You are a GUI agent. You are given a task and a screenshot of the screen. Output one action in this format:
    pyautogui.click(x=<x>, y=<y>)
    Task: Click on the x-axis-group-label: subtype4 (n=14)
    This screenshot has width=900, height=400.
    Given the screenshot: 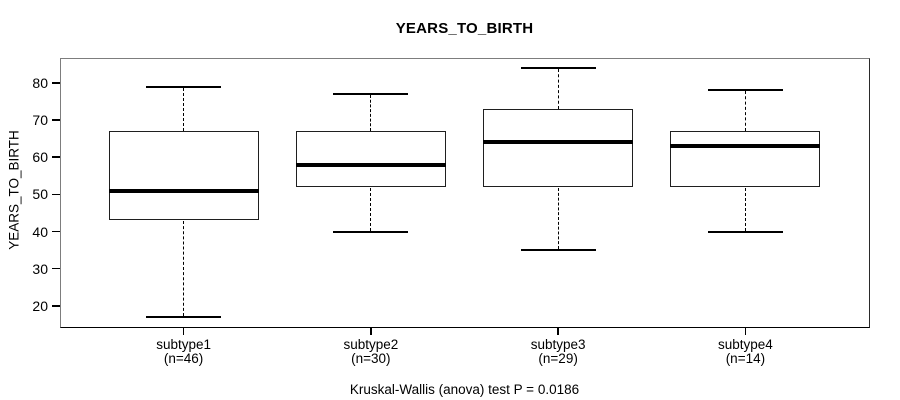 What is the action you would take?
    pyautogui.click(x=745, y=352)
    